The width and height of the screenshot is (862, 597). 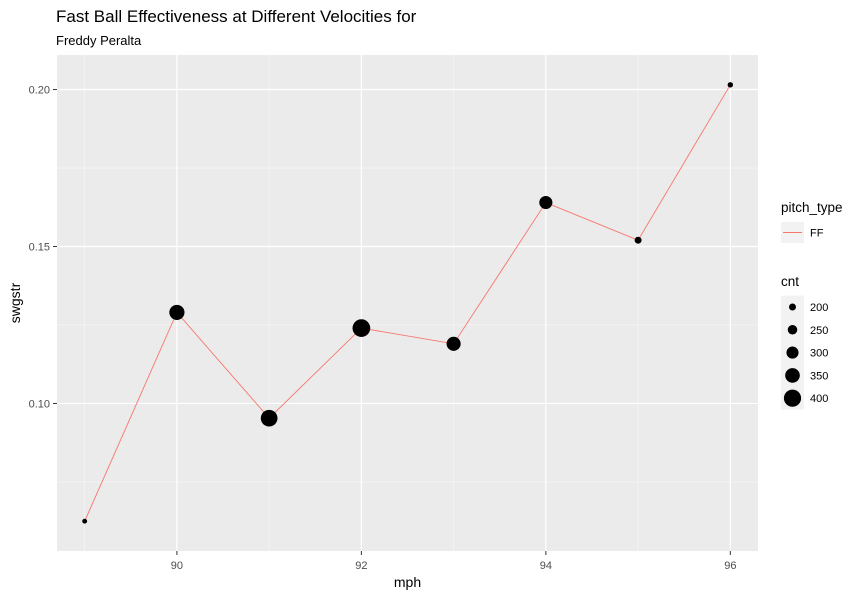 What do you see at coordinates (15, 302) in the screenshot?
I see `y-axis-title: swgstr` at bounding box center [15, 302].